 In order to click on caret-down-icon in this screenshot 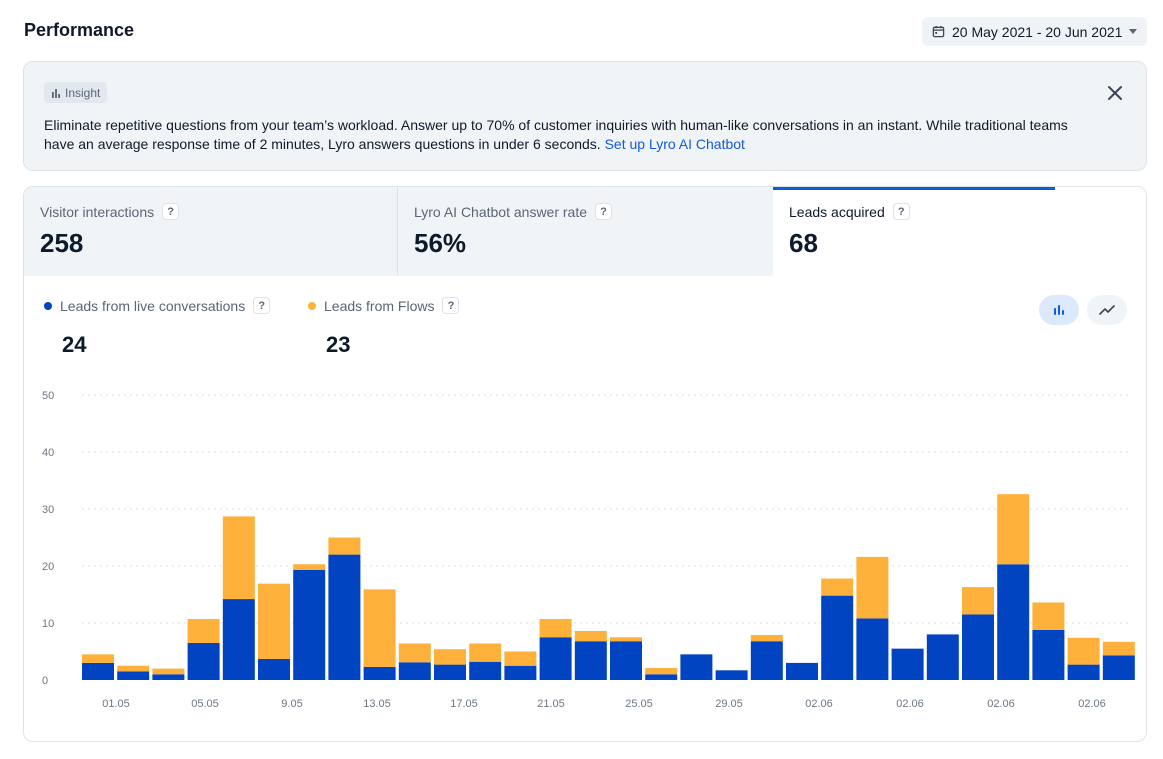, I will do `click(1133, 31)`.